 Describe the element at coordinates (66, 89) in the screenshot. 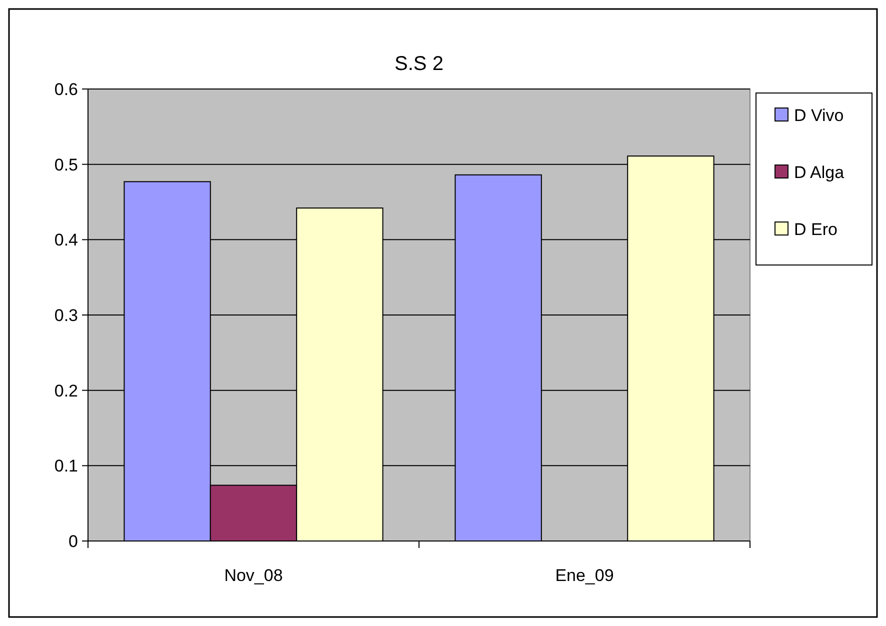

I see `y-tick-label: 0.6` at that location.